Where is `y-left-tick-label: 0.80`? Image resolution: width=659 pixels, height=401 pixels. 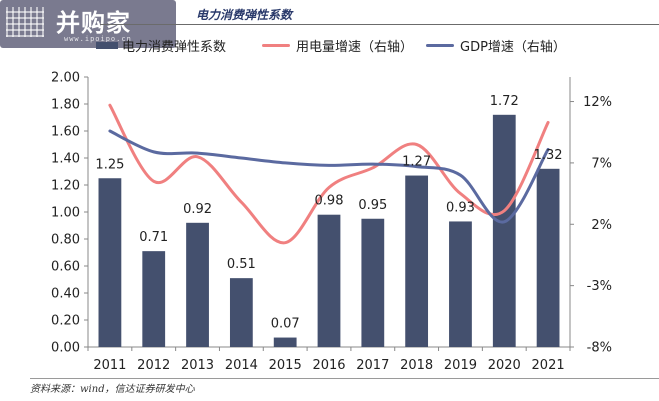
y-left-tick-label: 0.80 is located at coordinates (65, 240).